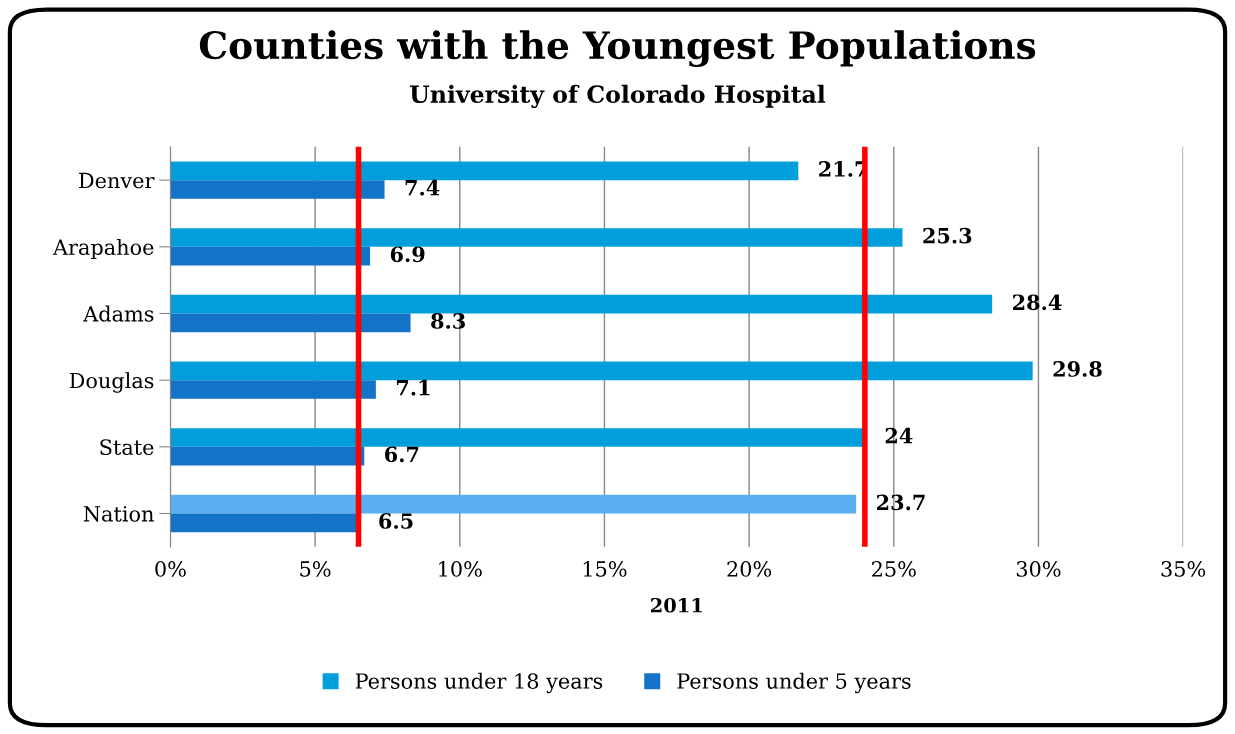 This screenshot has height=734, width=1235. Describe the element at coordinates (127, 447) in the screenshot. I see `y-tick-label: State` at that location.